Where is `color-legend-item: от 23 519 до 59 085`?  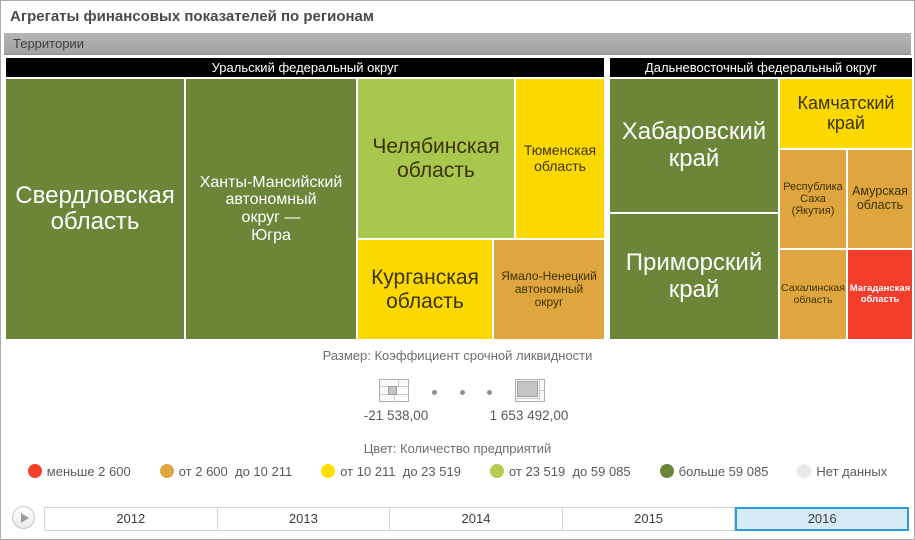 color-legend-item: от 23 519 до 59 085 is located at coordinates (560, 471).